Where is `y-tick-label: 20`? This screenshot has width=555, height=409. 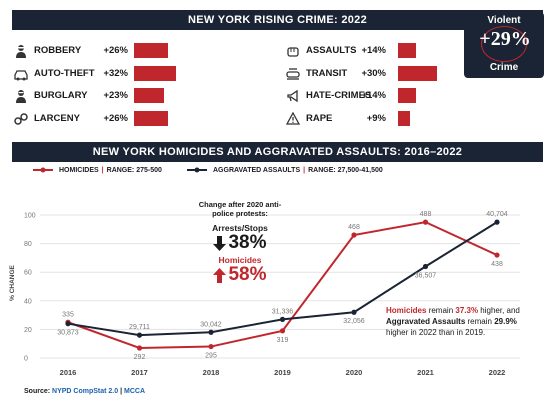
y-tick-label: 20 is located at coordinates (28, 330).